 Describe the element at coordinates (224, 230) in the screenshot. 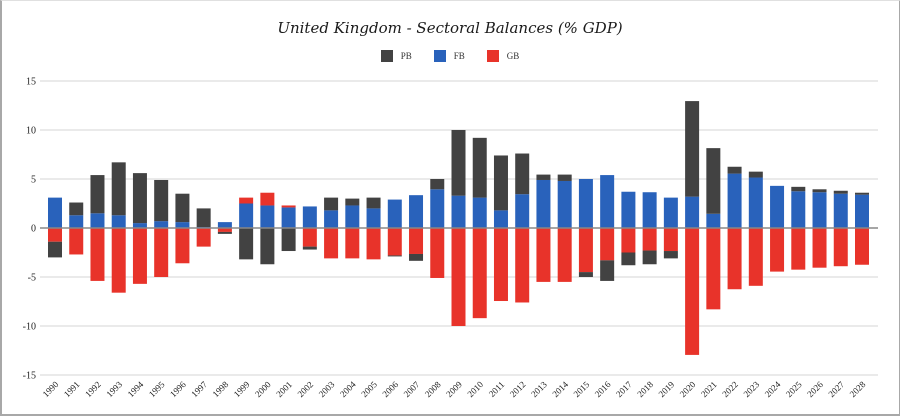

I see `bar-gb-1998` at that location.